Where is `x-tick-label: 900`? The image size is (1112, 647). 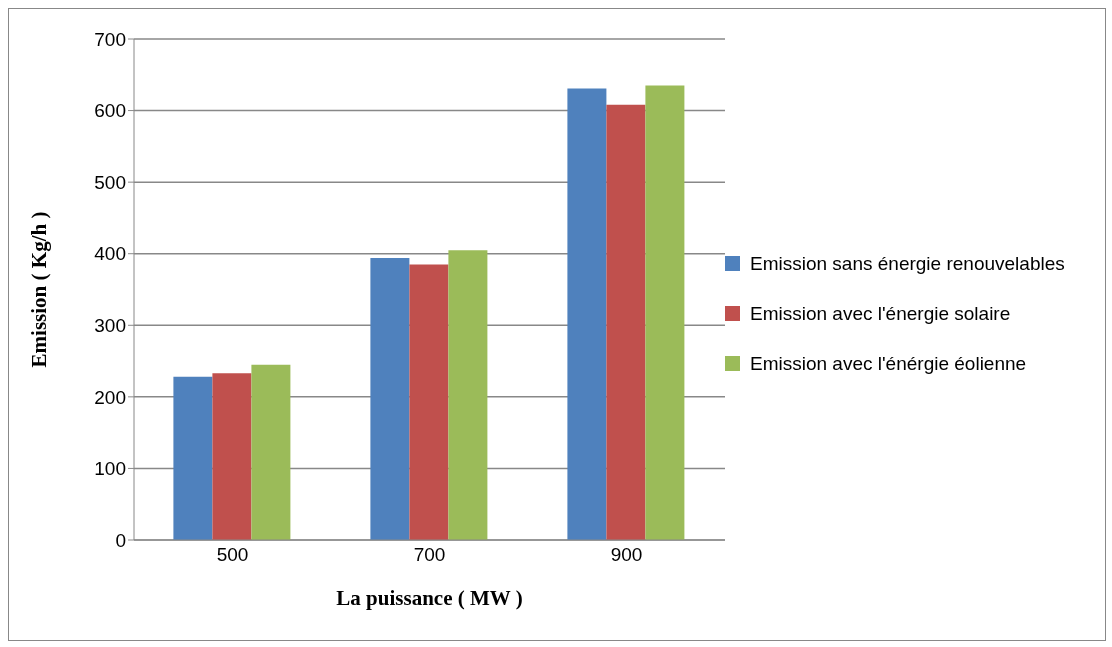
x-tick-label: 900 is located at coordinates (626, 555).